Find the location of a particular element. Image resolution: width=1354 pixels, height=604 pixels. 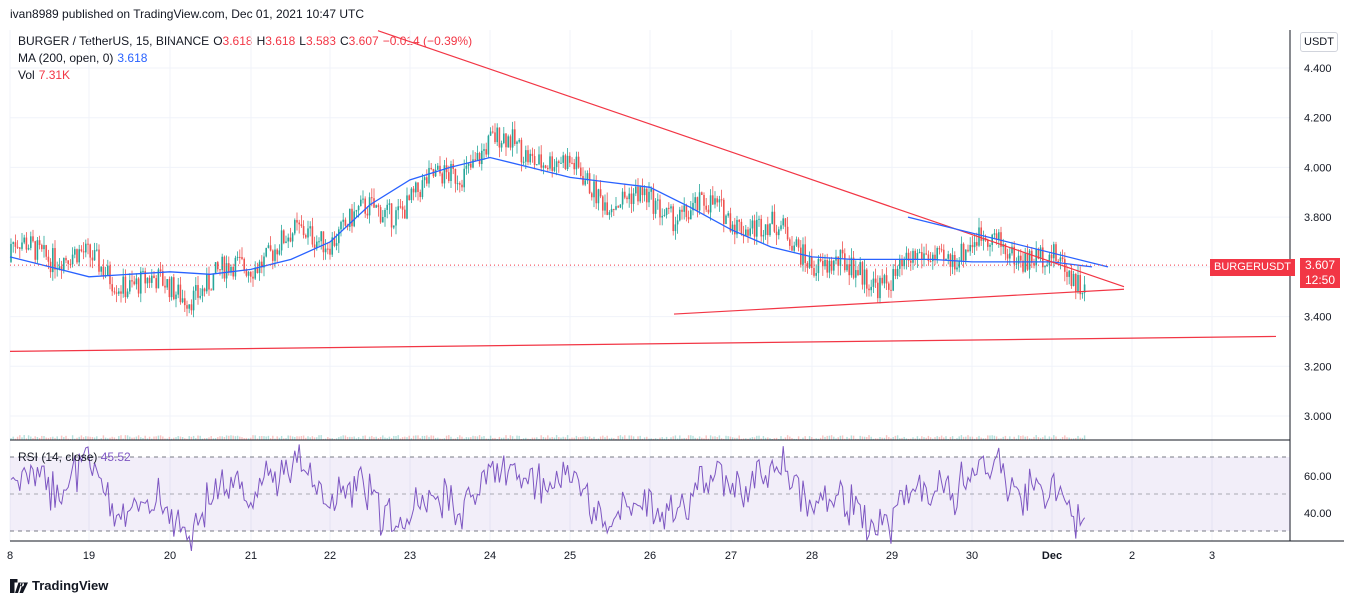

rsi-label: RSI (14, close) is located at coordinates (58, 457).